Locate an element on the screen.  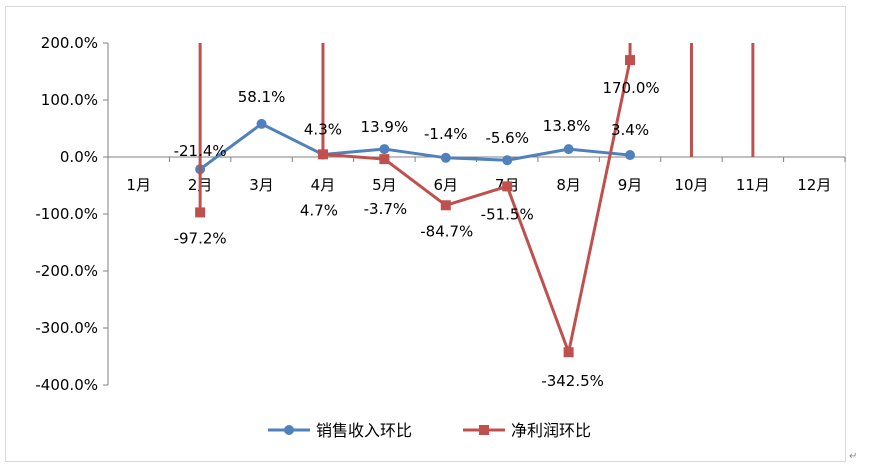
data-label: 4.7% is located at coordinates (319, 210).